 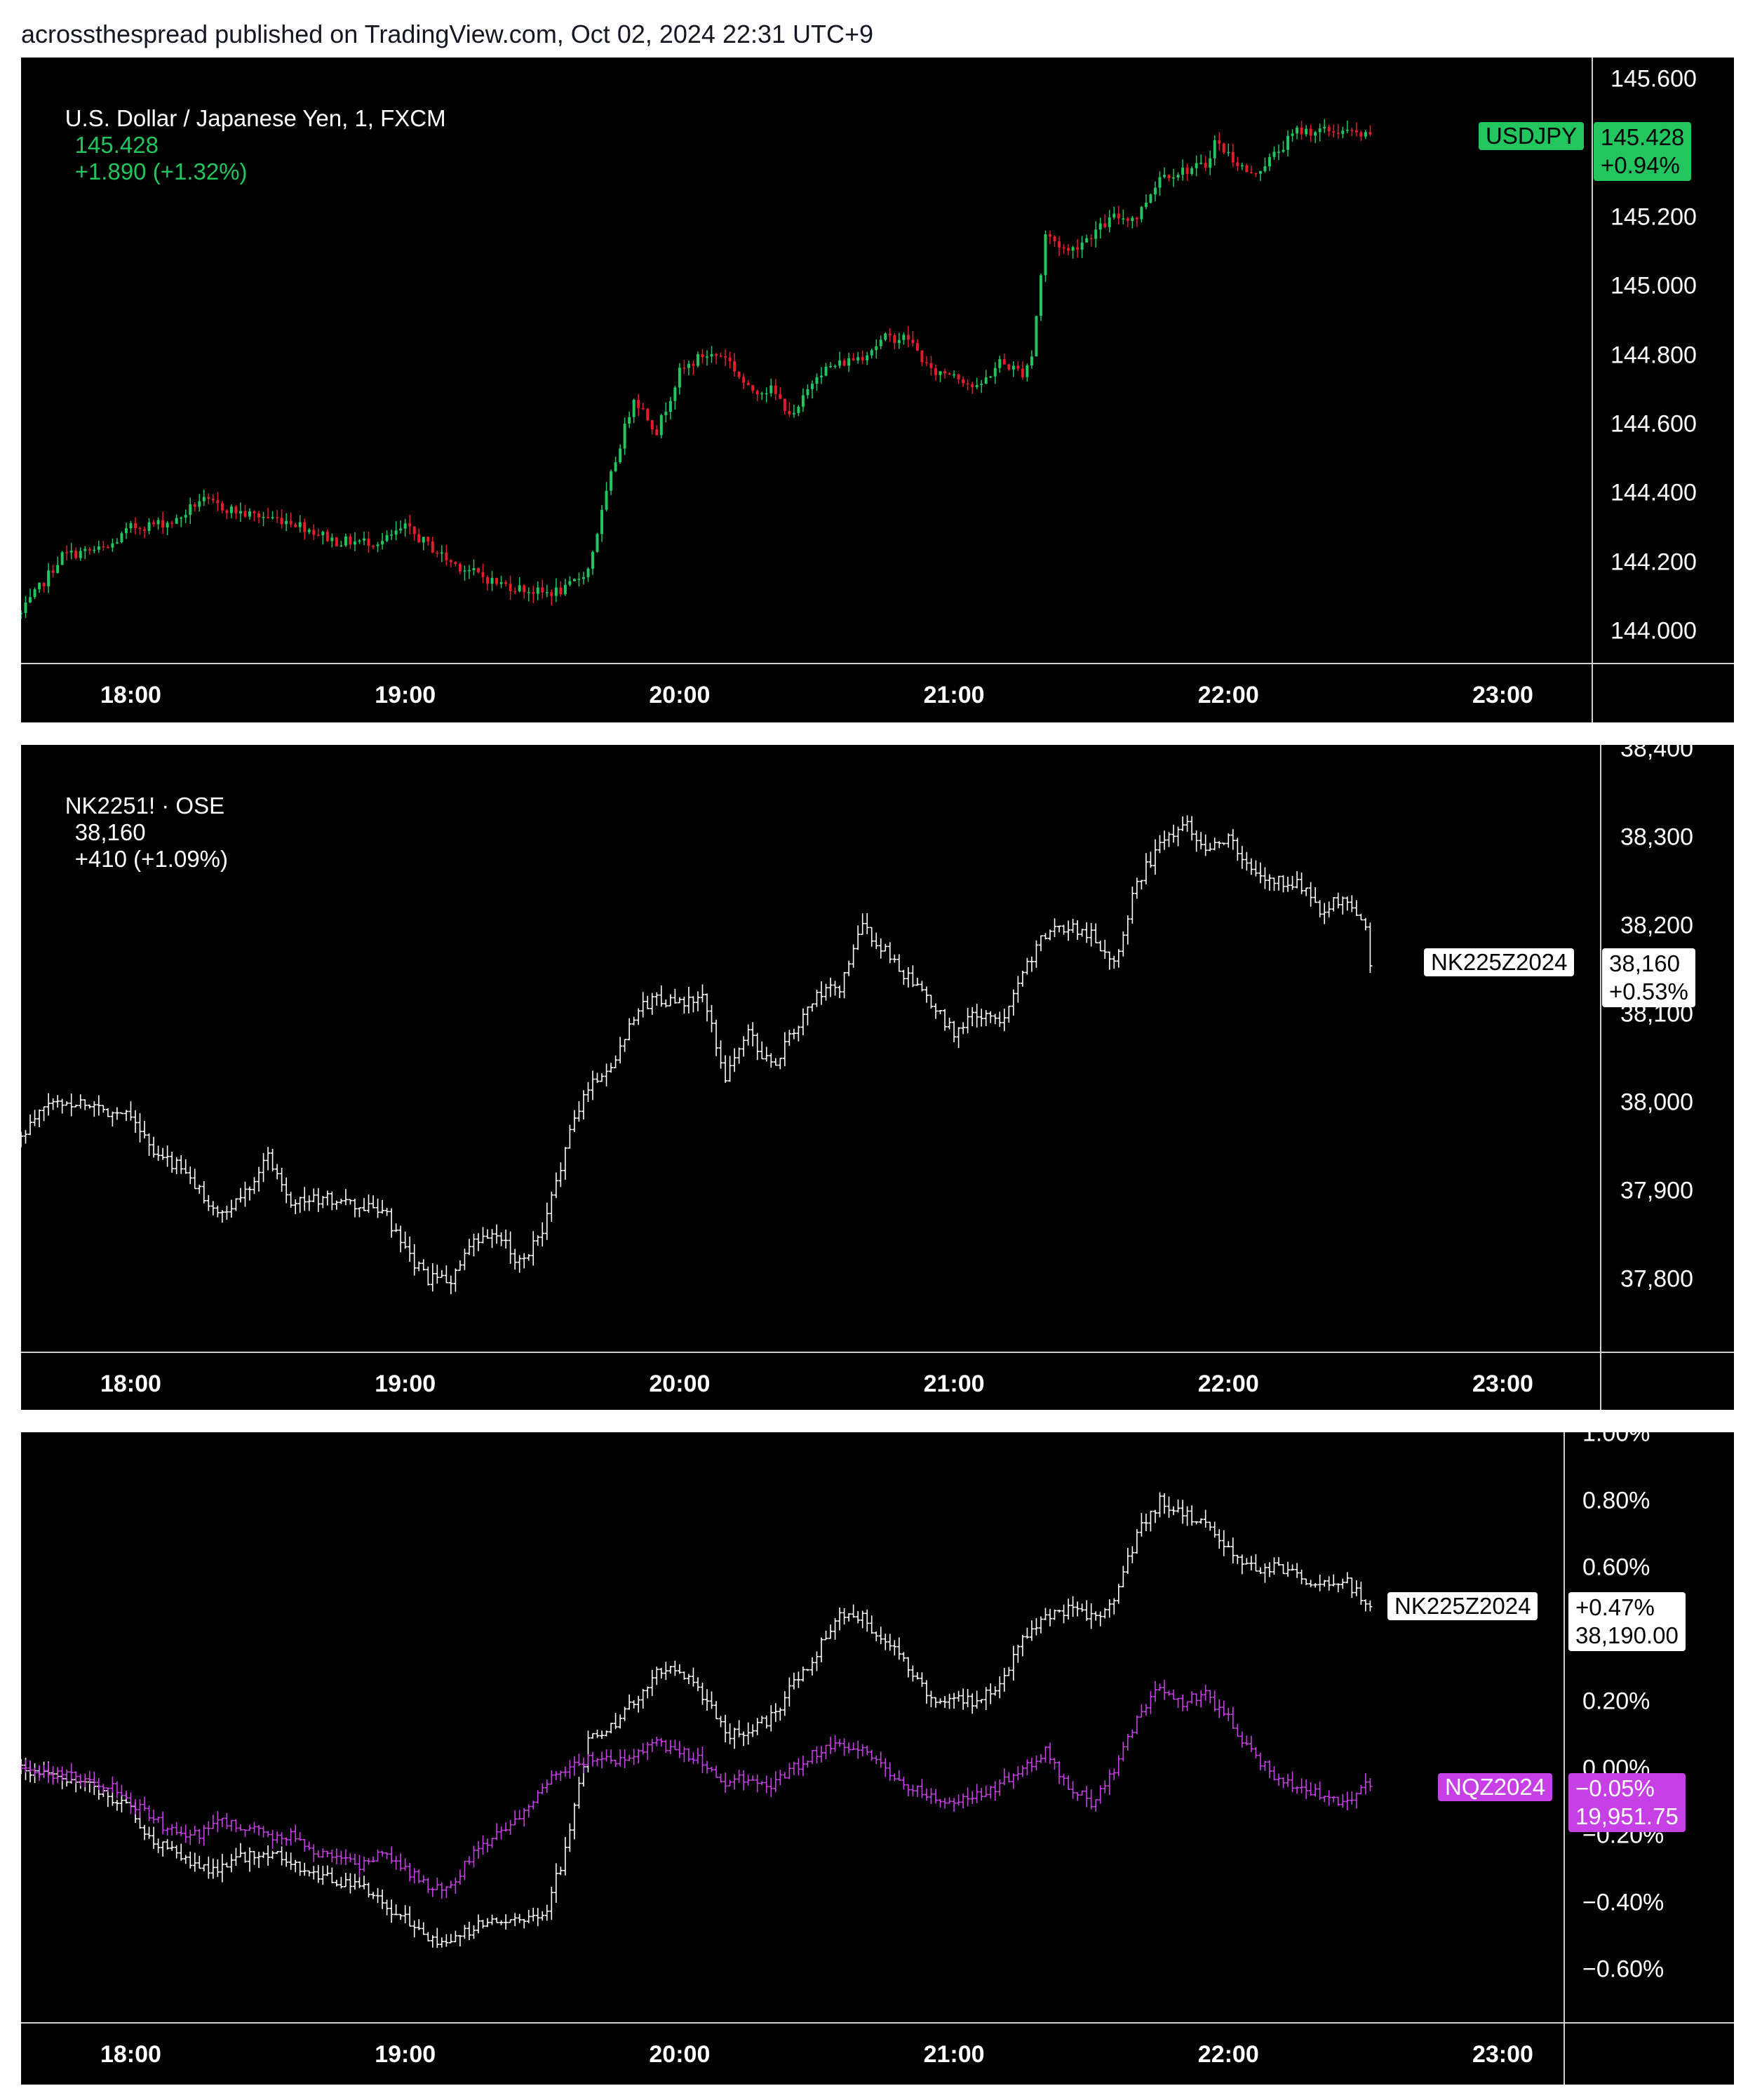 What do you see at coordinates (1228, 2054) in the screenshot?
I see `time-tick-label: 22:00` at bounding box center [1228, 2054].